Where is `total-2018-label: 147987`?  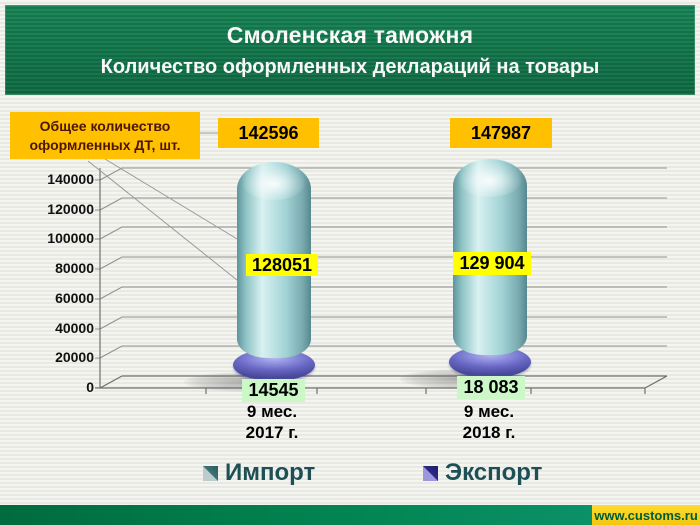 total-2018-label: 147987 is located at coordinates (501, 133).